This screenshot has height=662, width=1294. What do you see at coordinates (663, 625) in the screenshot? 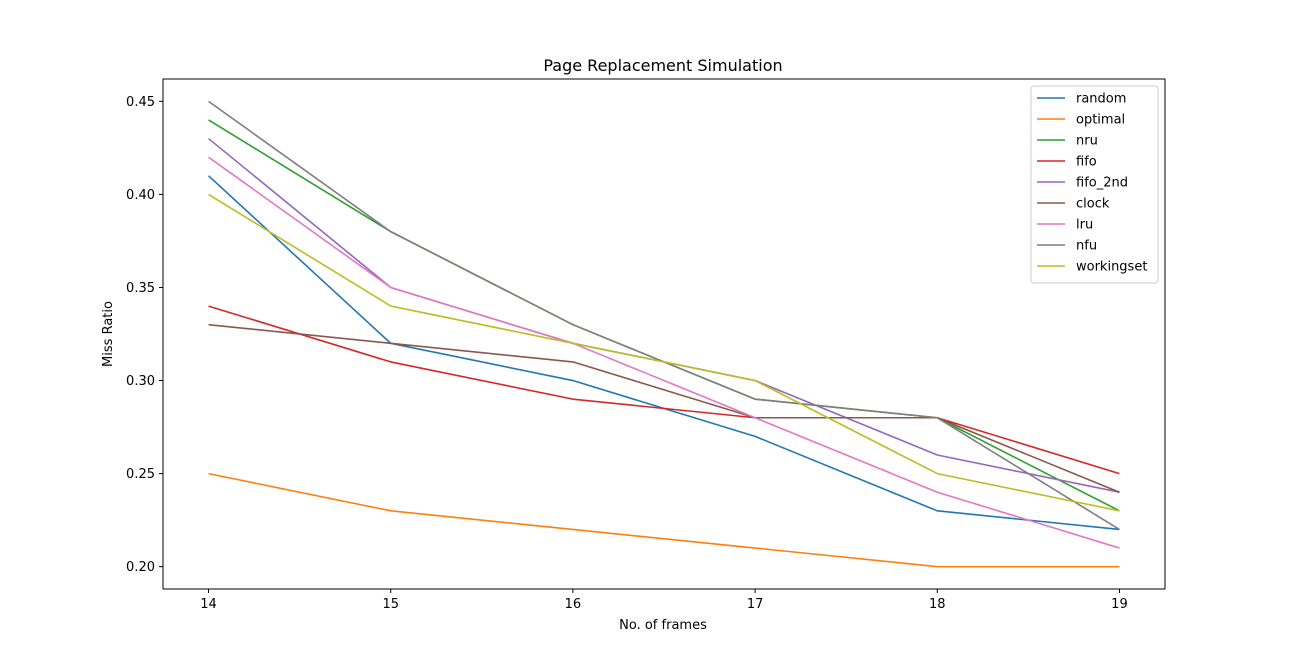
I see `x-axis-title: No. of frames` at bounding box center [663, 625].